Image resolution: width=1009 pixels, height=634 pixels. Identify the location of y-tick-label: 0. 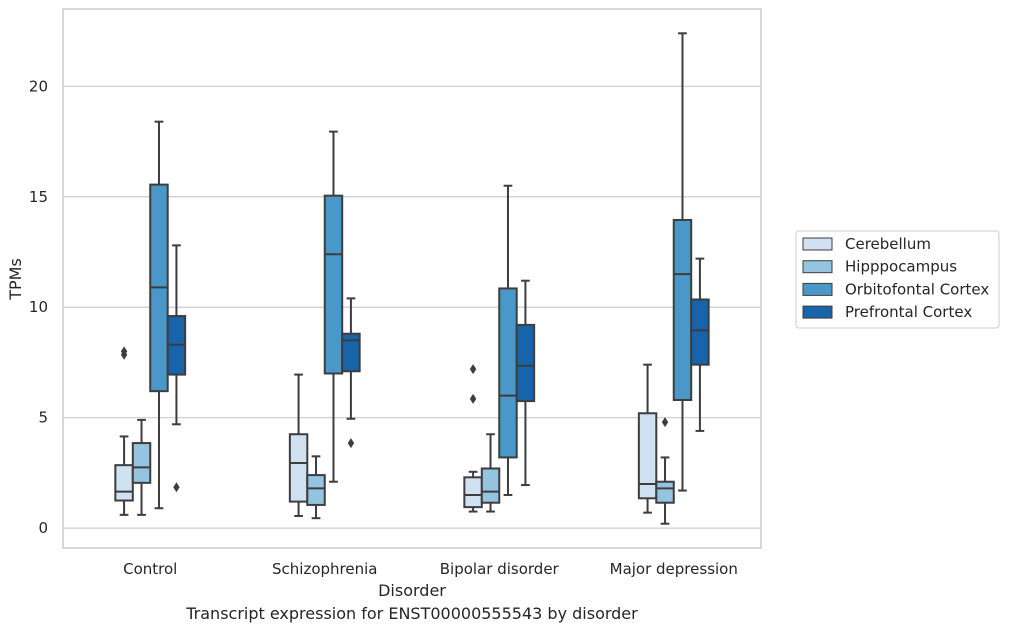
(43, 528).